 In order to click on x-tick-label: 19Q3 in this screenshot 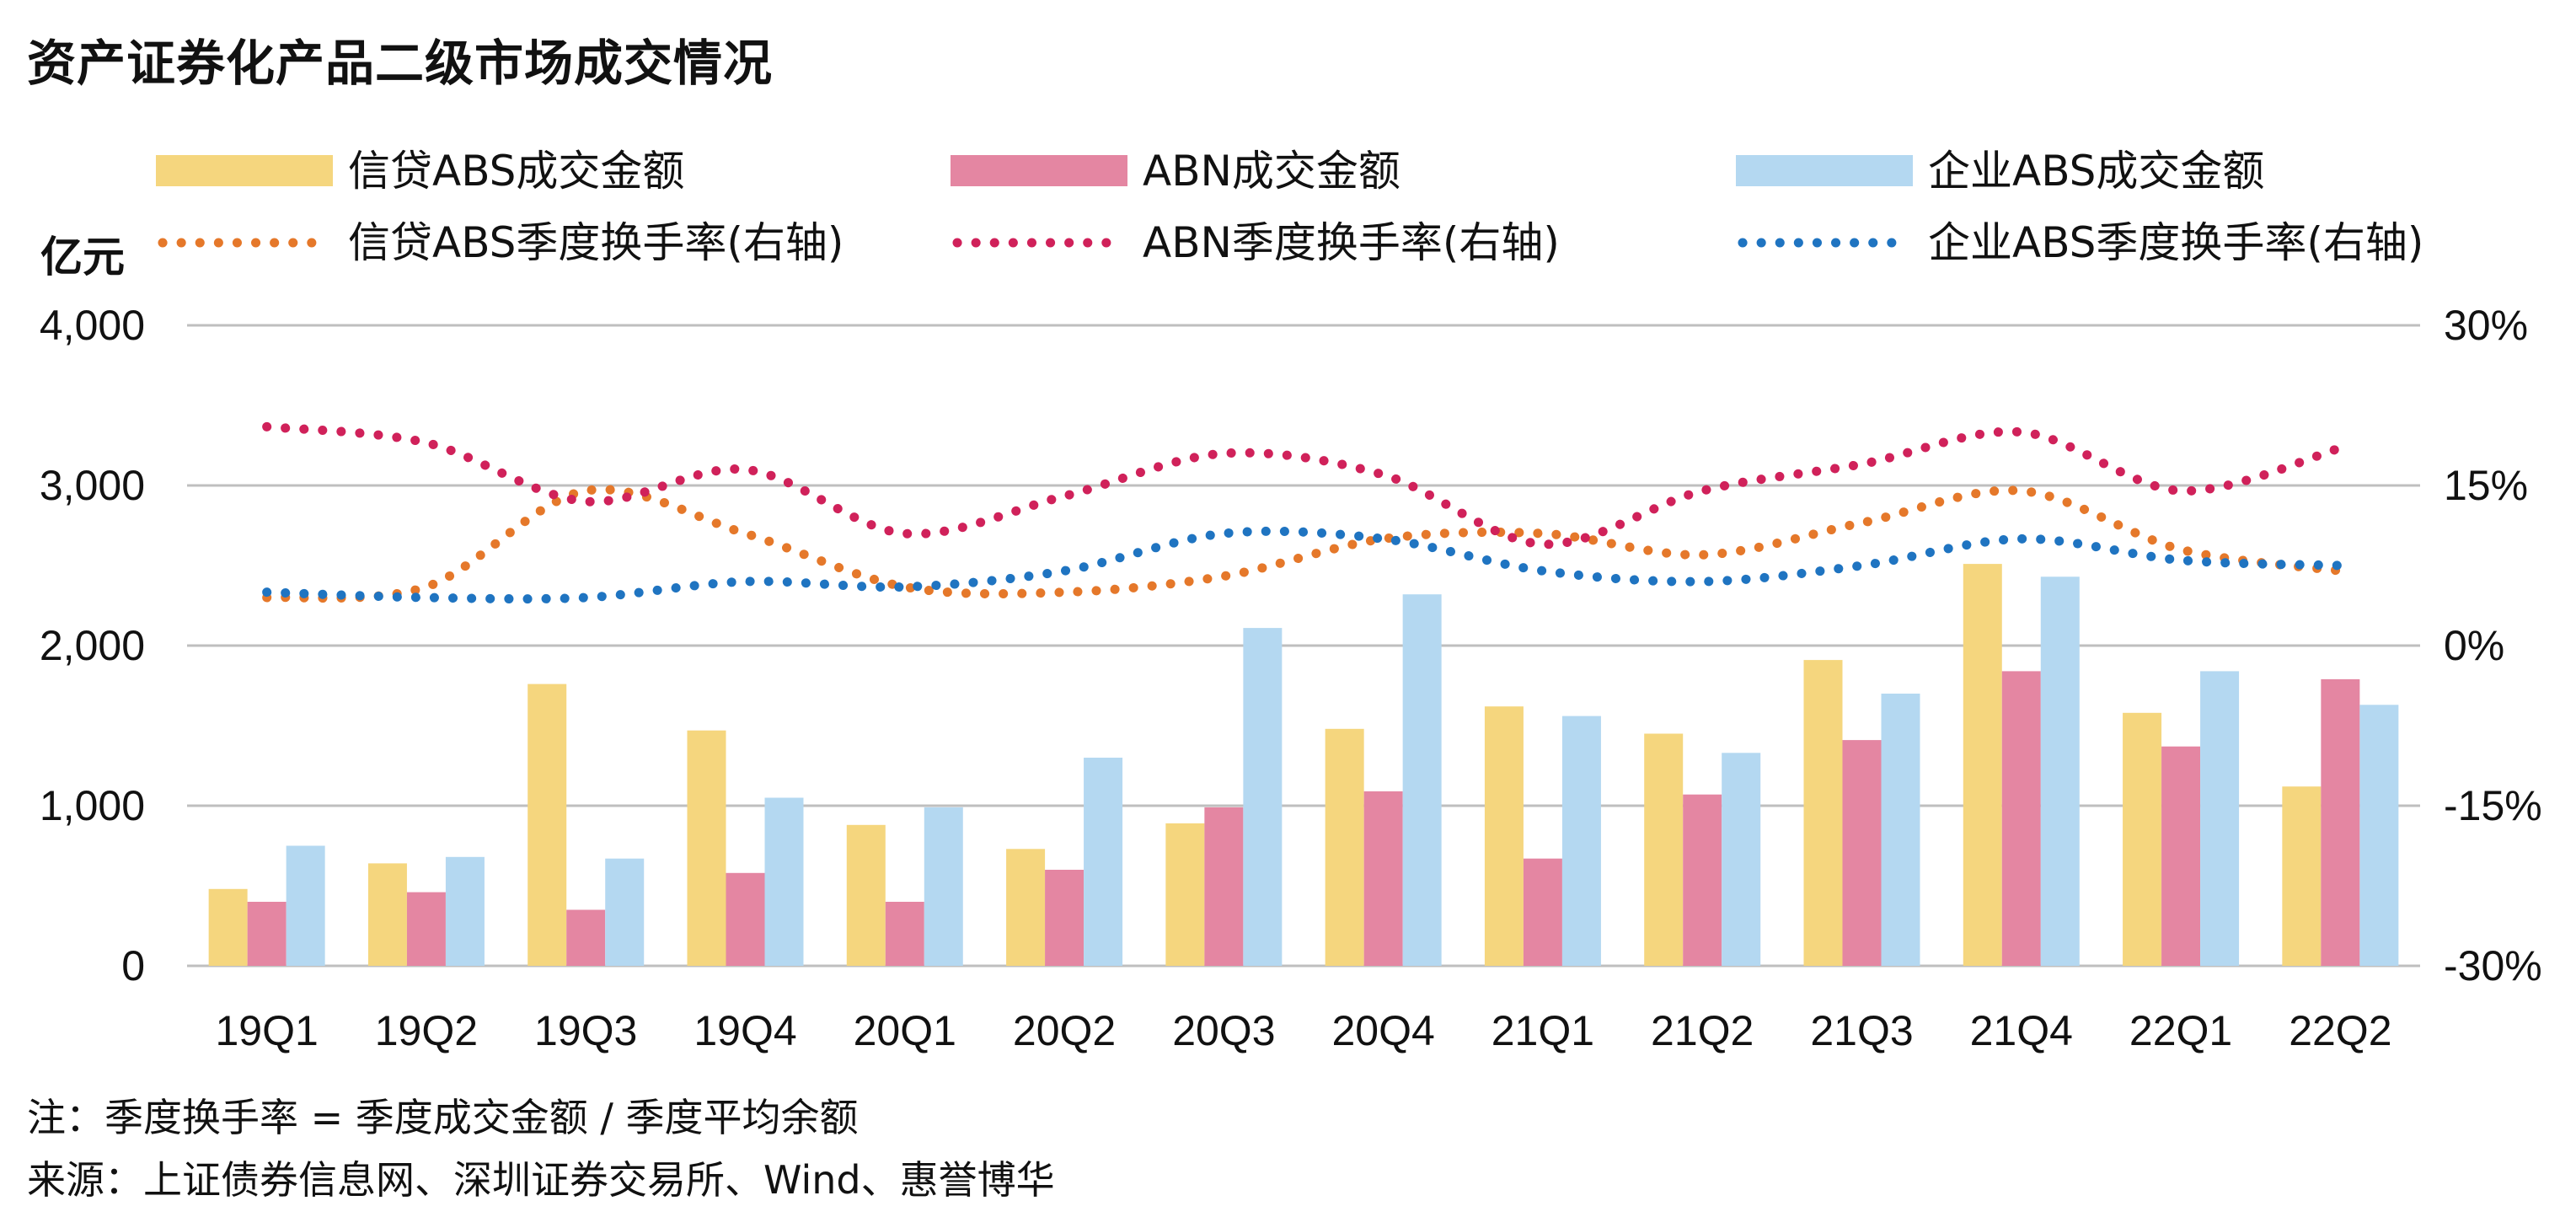, I will do `click(586, 1030)`.